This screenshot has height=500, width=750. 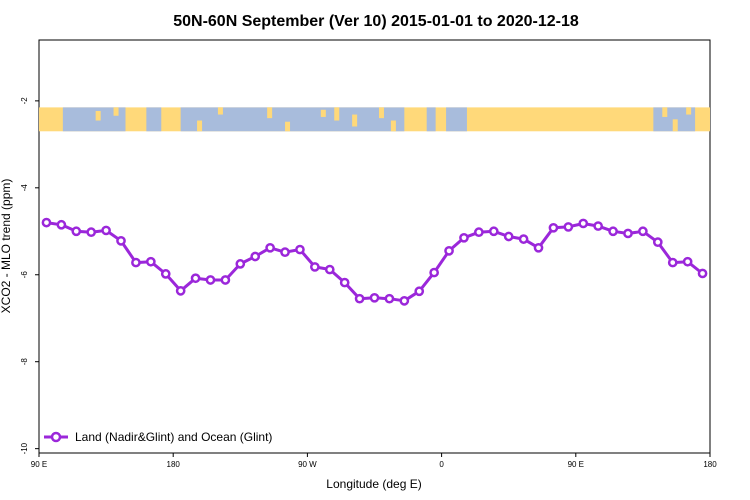 What do you see at coordinates (24, 101) in the screenshot?
I see `y-tick-label: -2` at bounding box center [24, 101].